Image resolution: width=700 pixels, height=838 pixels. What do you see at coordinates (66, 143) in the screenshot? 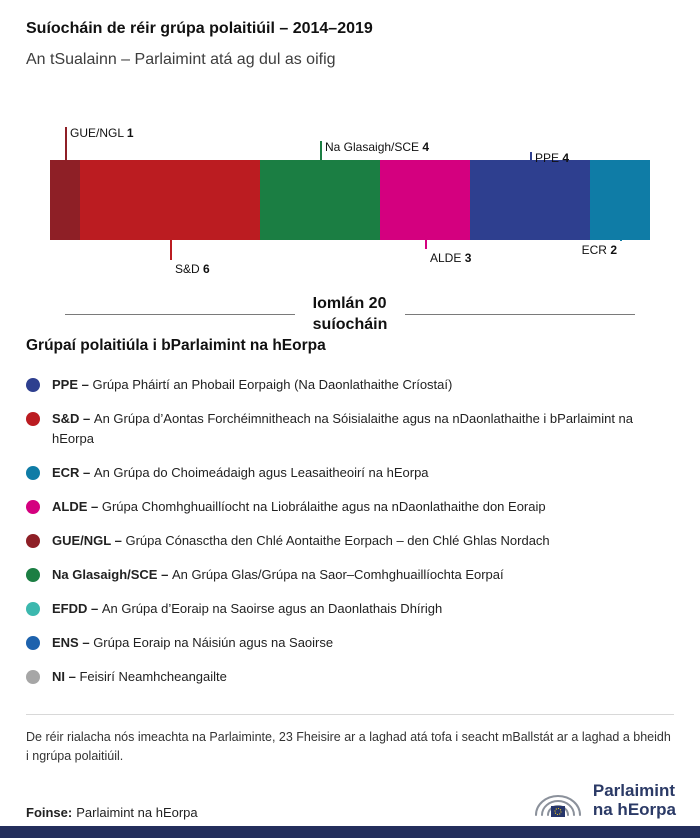
I see `leader-line-gue-ngl` at bounding box center [66, 143].